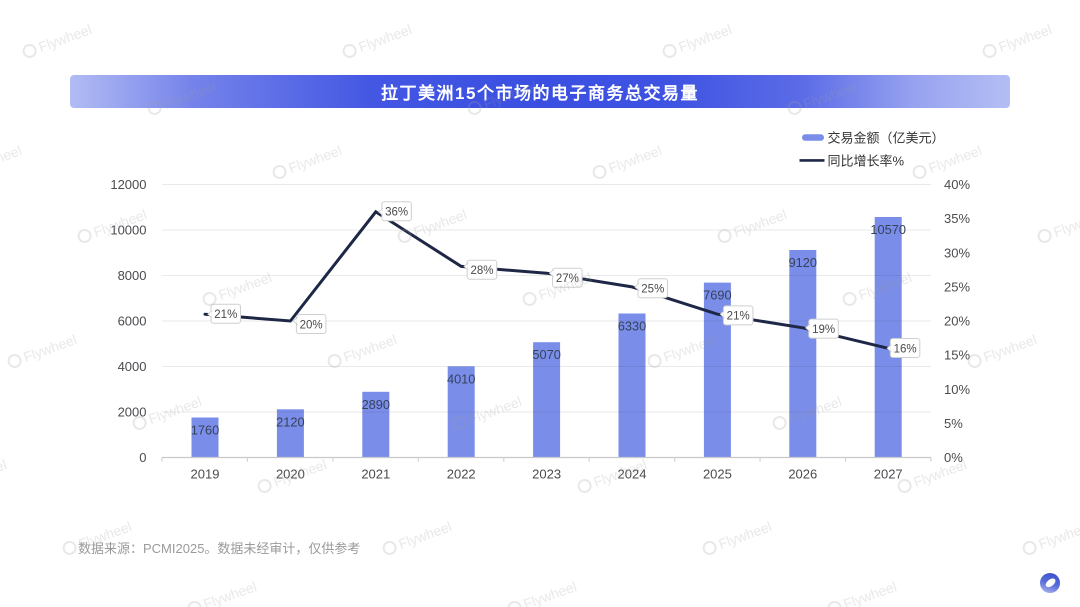 Image resolution: width=1080 pixels, height=607 pixels. What do you see at coordinates (546, 354) in the screenshot?
I see `svg-text: 5070` at bounding box center [546, 354].